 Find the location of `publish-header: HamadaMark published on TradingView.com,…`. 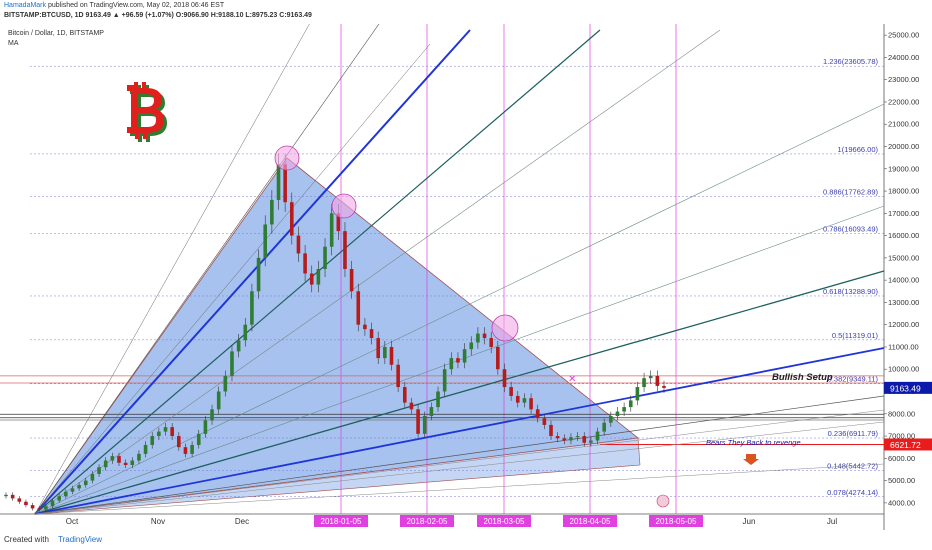

publish-header: HamadaMark published on TradingView.com,… is located at coordinates (466, 12).